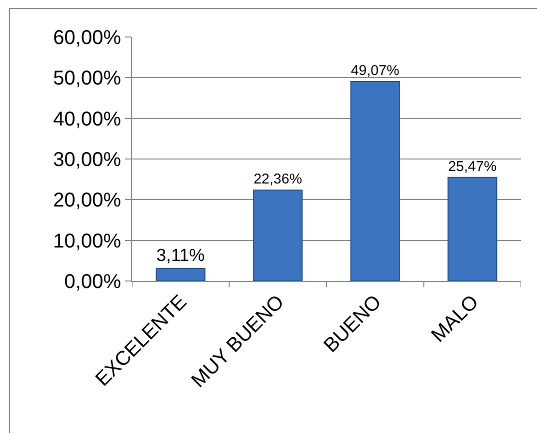 The image size is (537, 433). What do you see at coordinates (87, 160) in the screenshot?
I see `y-tick-label: 30,00%` at bounding box center [87, 160].